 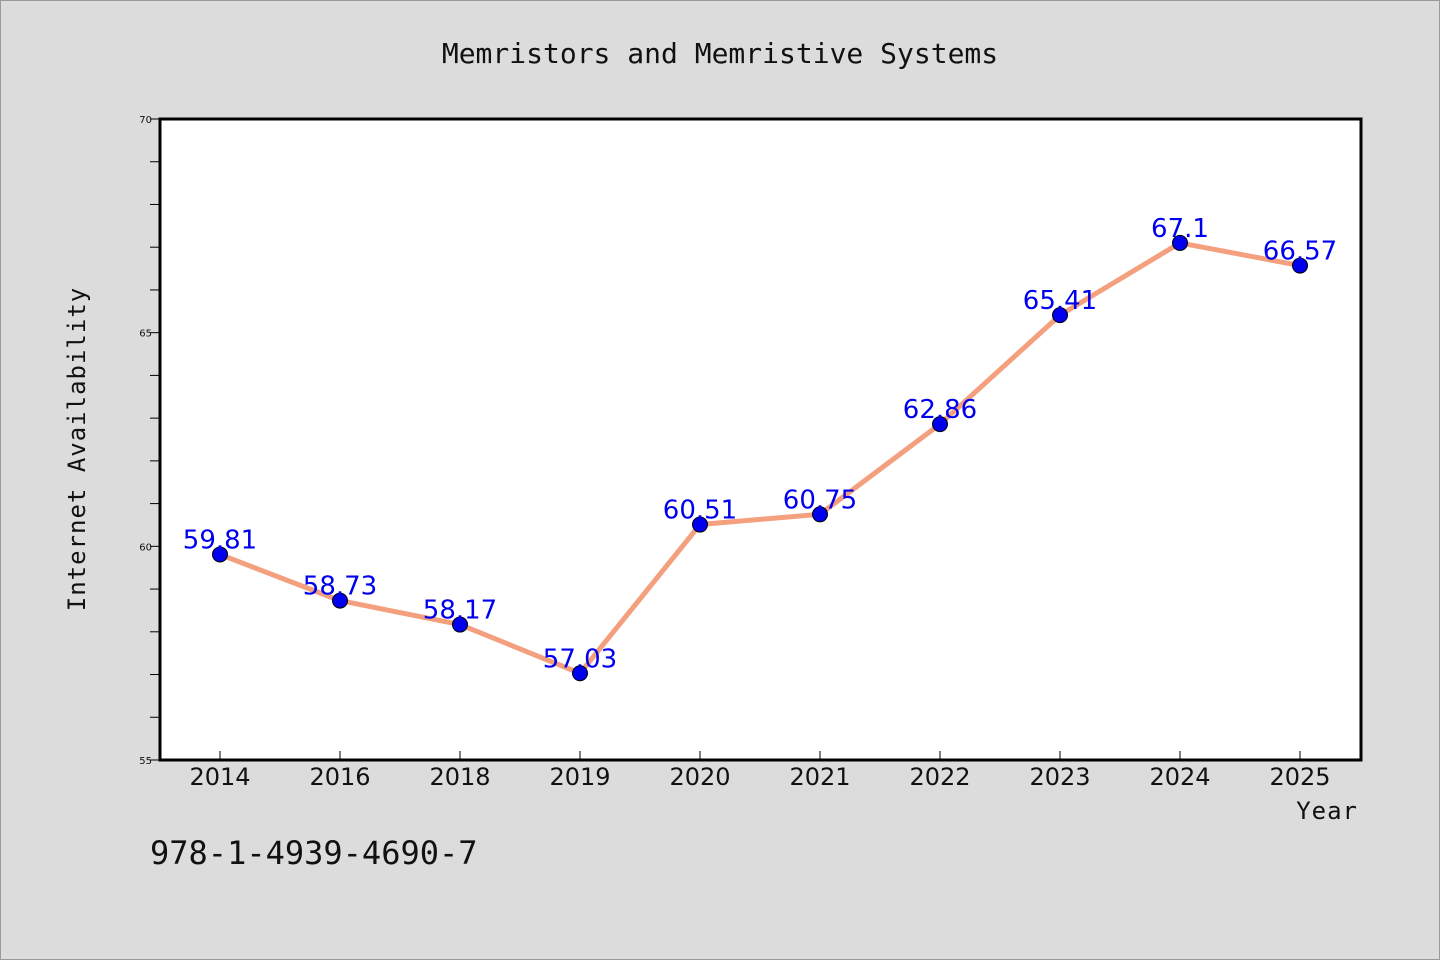 What do you see at coordinates (219, 777) in the screenshot?
I see `x-tick-label: 2014` at bounding box center [219, 777].